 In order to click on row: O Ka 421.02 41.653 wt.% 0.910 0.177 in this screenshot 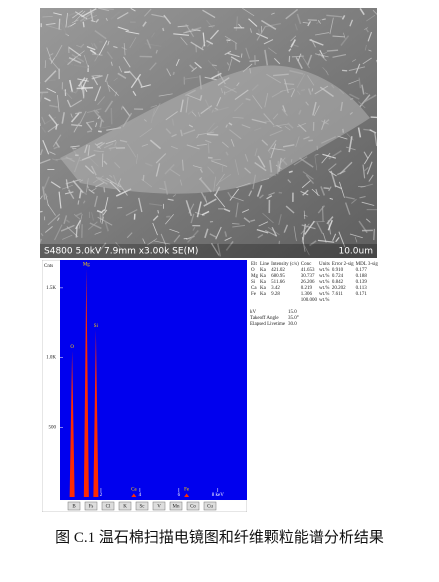, I will do `click(314, 271)`.